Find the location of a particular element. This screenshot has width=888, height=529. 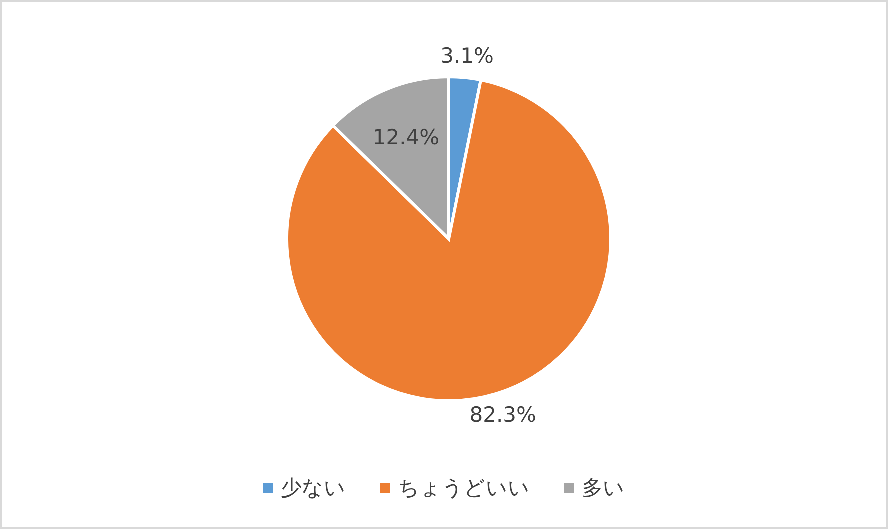

legend-label: 多い is located at coordinates (603, 488).